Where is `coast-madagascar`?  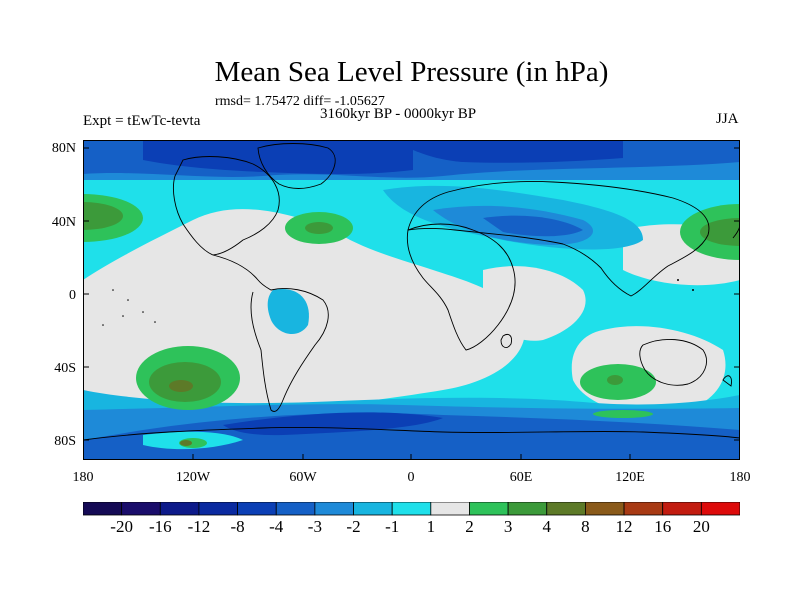
coast-madagascar is located at coordinates (506, 340).